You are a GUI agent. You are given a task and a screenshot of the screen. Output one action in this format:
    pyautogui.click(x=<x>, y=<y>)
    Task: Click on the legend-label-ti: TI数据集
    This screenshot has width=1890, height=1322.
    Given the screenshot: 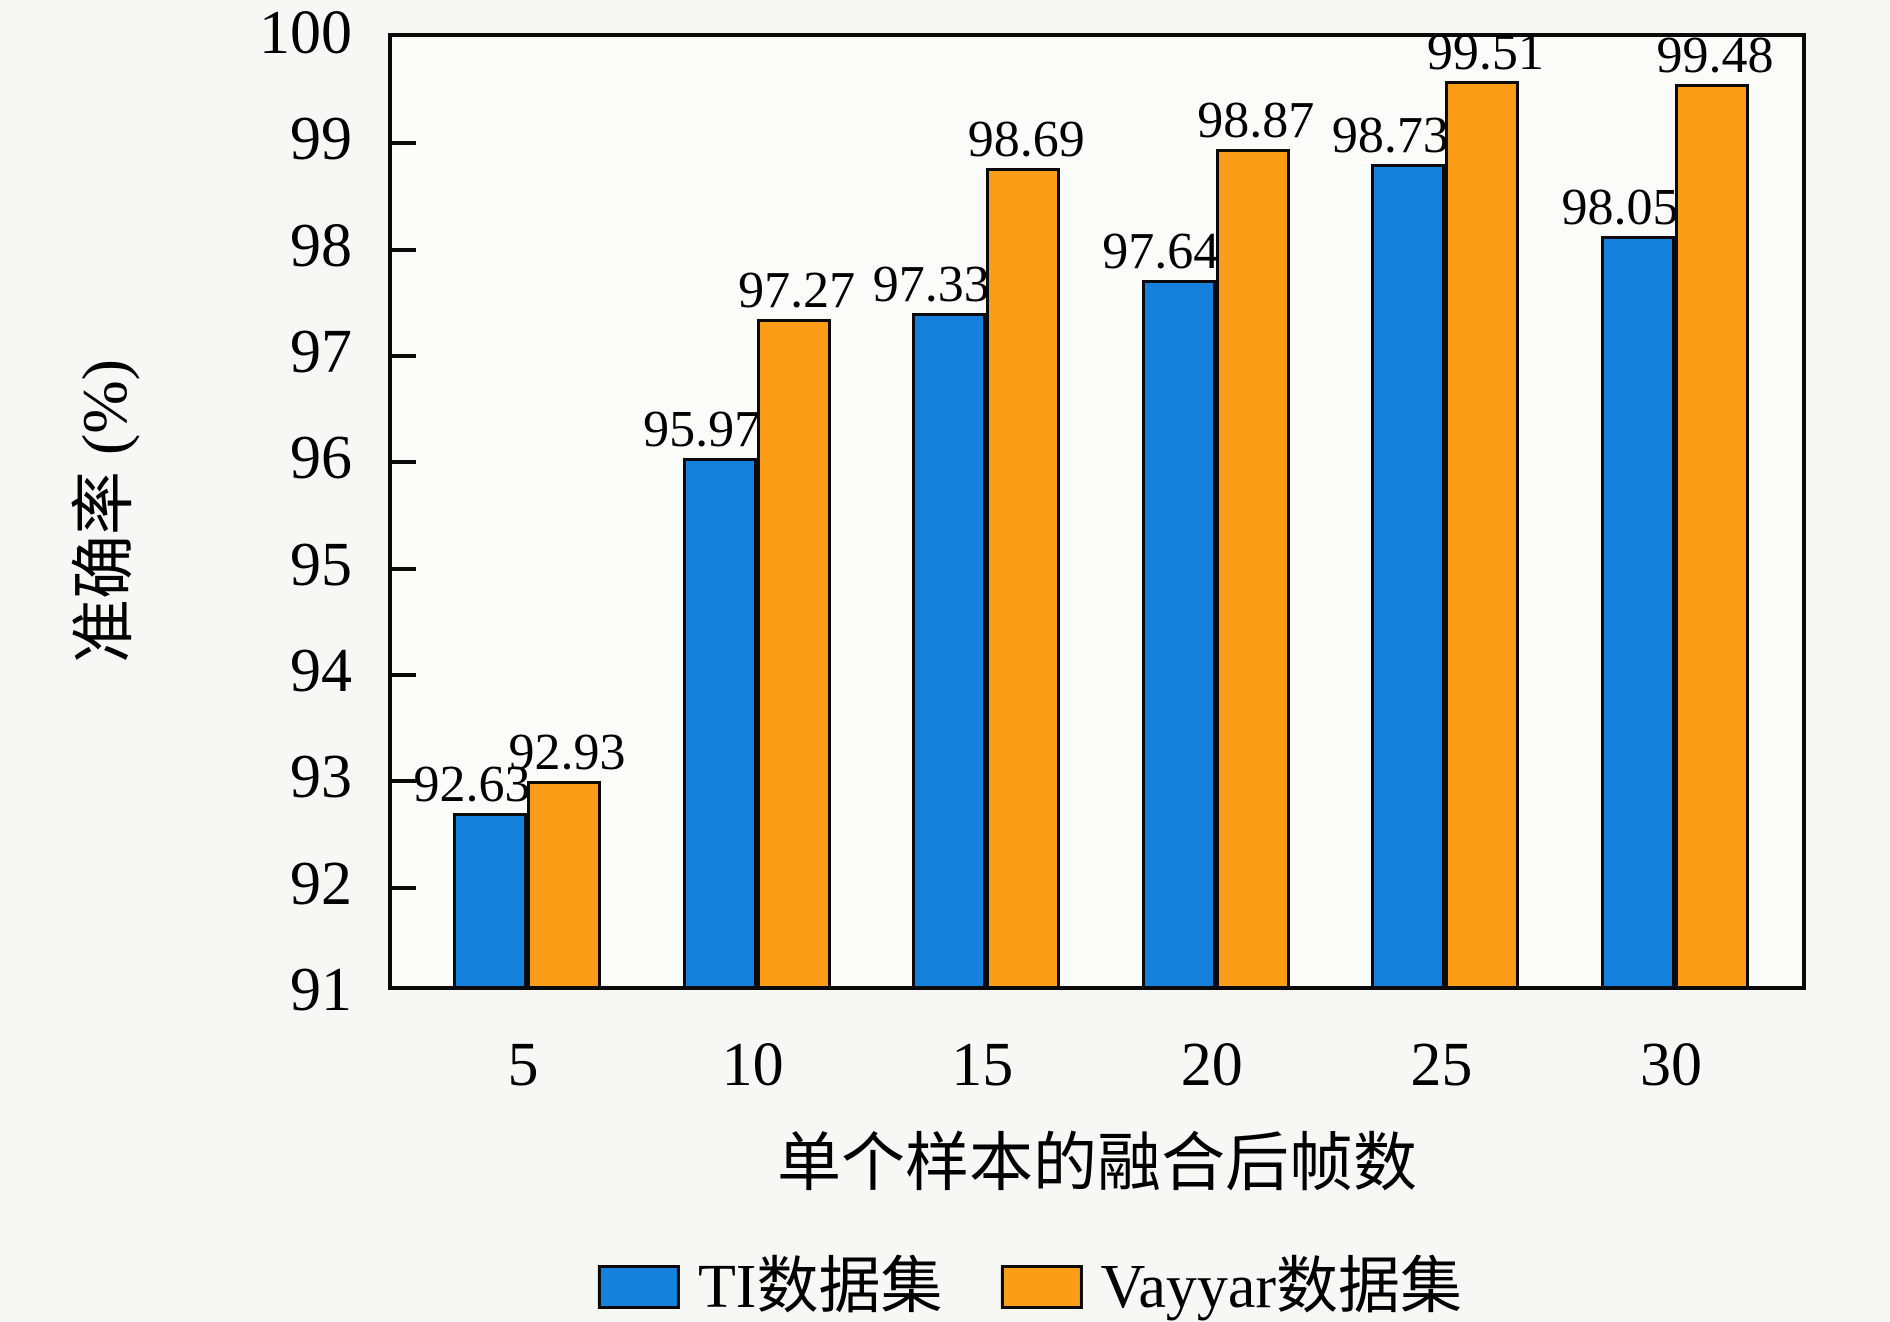 What is the action you would take?
    pyautogui.click(x=820, y=1287)
    